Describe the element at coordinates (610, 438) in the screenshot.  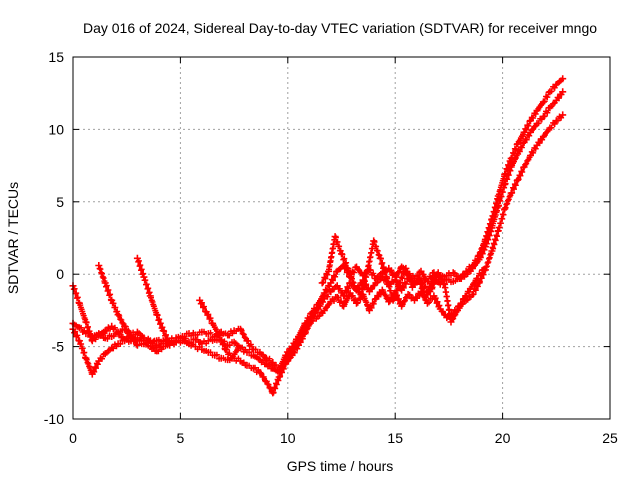
I see `x-tick-label: 25` at that location.